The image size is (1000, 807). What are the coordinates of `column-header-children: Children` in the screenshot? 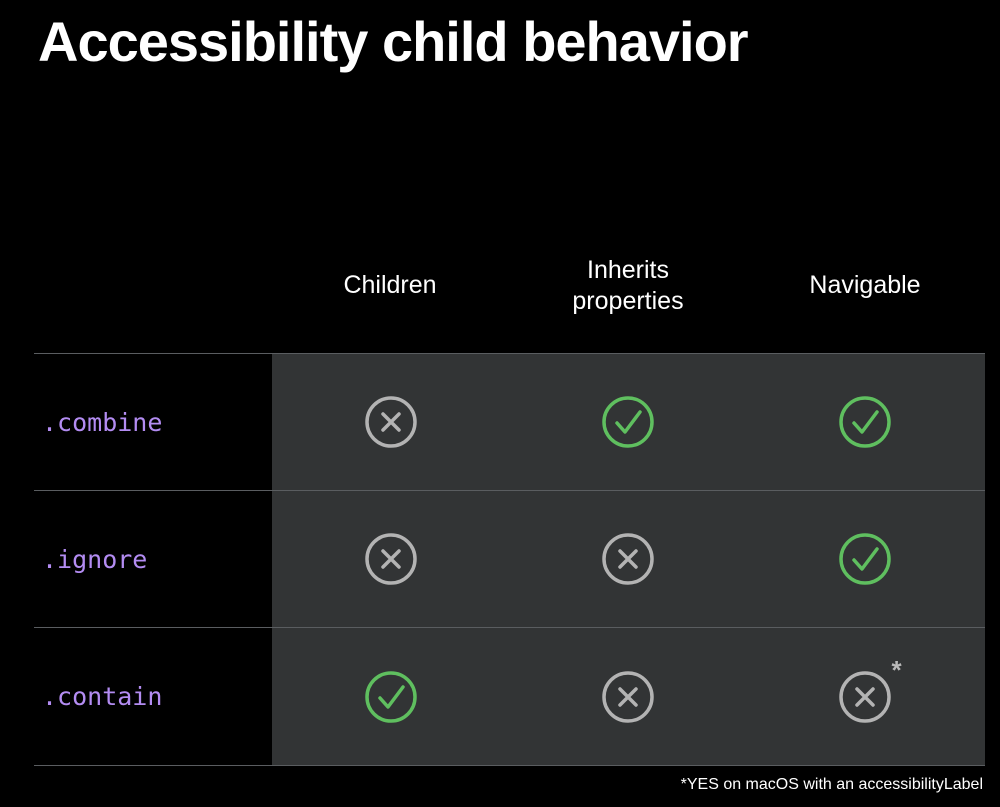 It's located at (390, 285).